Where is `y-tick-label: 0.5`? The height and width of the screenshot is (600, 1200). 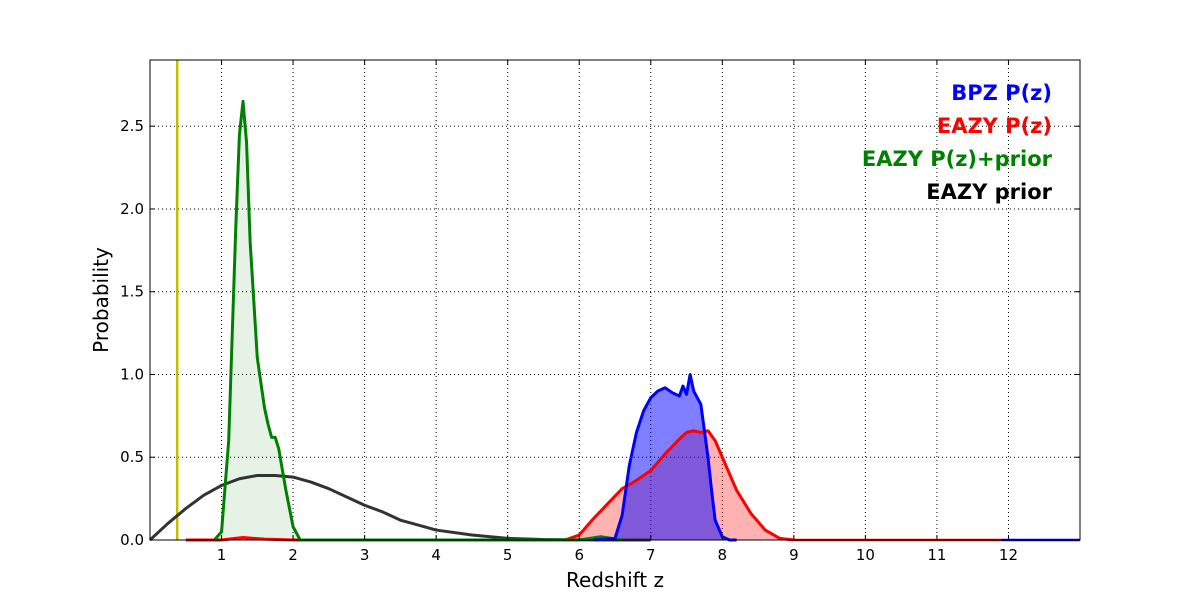
y-tick-label: 0.5 is located at coordinates (132, 457).